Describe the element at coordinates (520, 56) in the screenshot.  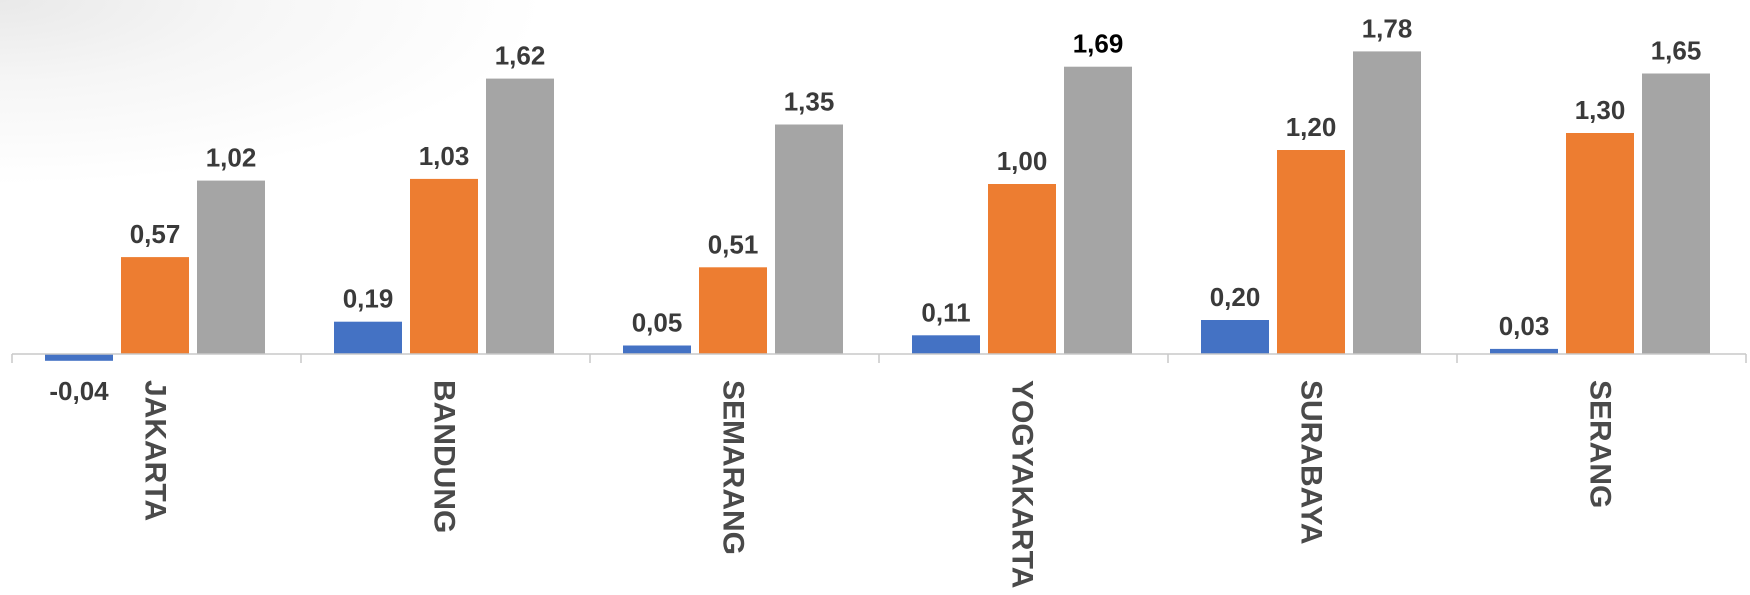
I see `data-label-bandung-series-3: 1,62` at that location.